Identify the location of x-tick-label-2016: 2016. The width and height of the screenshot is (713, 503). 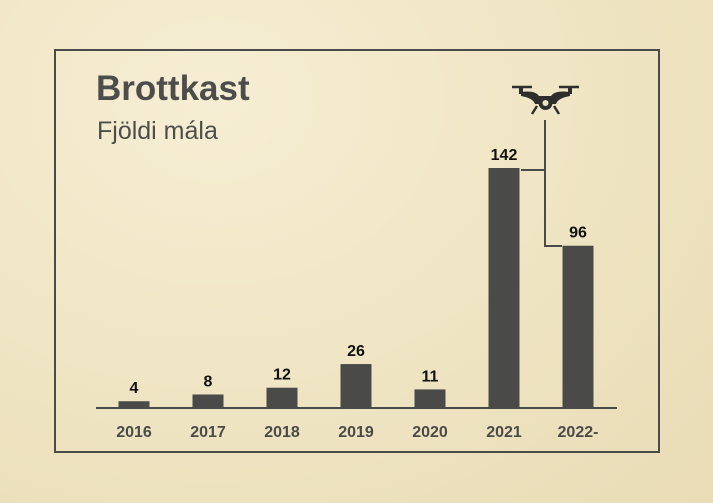
(134, 432).